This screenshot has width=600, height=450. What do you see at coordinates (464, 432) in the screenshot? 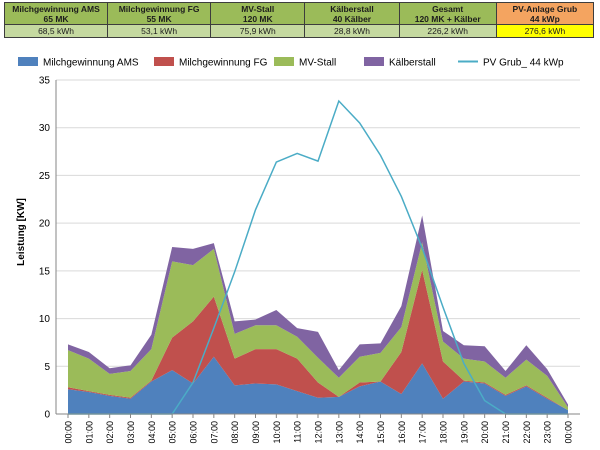
I see `x-tick-label: 19:00` at bounding box center [464, 432].